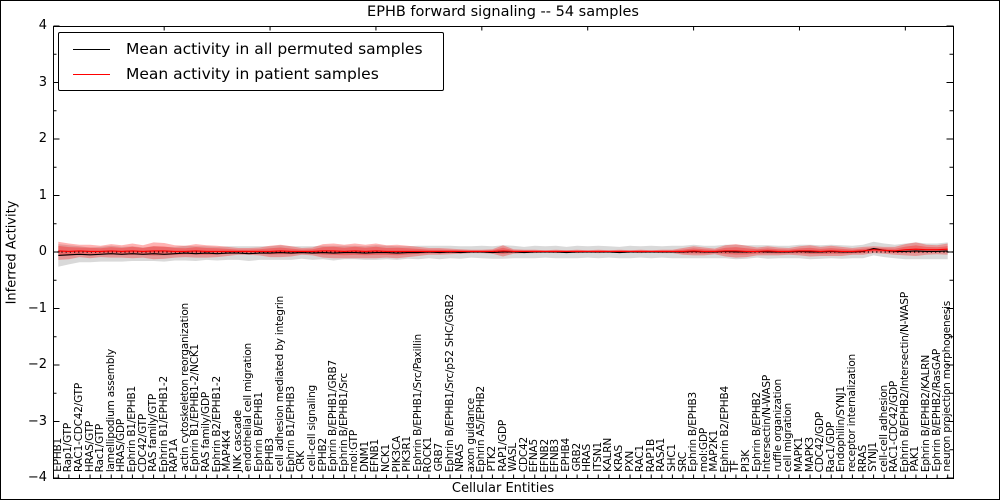  What do you see at coordinates (37, 421) in the screenshot?
I see `y-tick-label: −3` at bounding box center [37, 421].